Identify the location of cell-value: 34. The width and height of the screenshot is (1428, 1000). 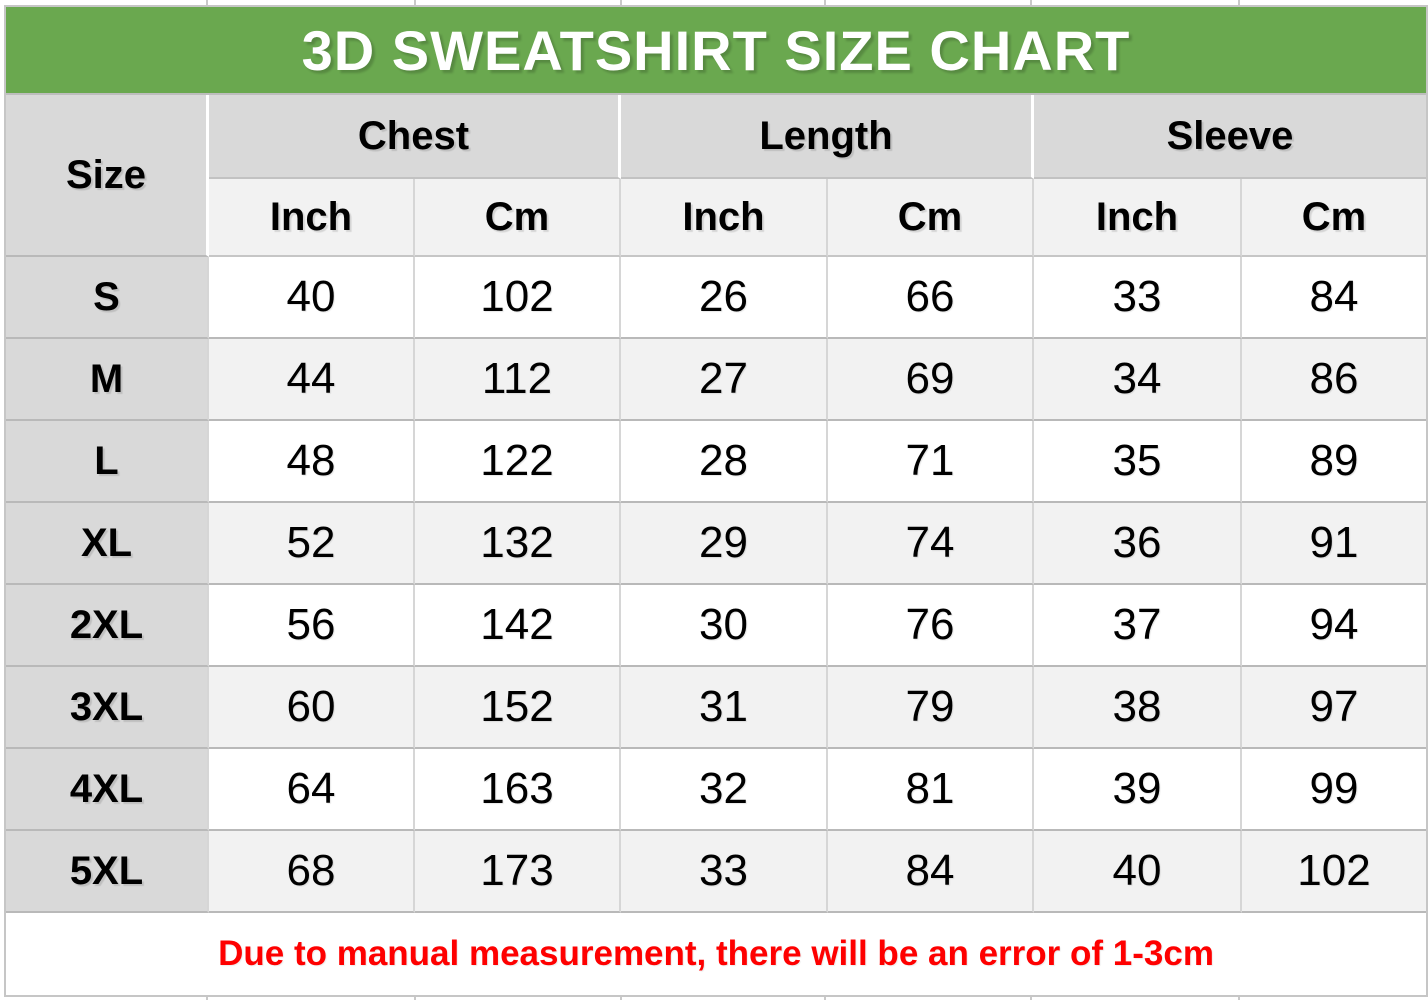
(1138, 380).